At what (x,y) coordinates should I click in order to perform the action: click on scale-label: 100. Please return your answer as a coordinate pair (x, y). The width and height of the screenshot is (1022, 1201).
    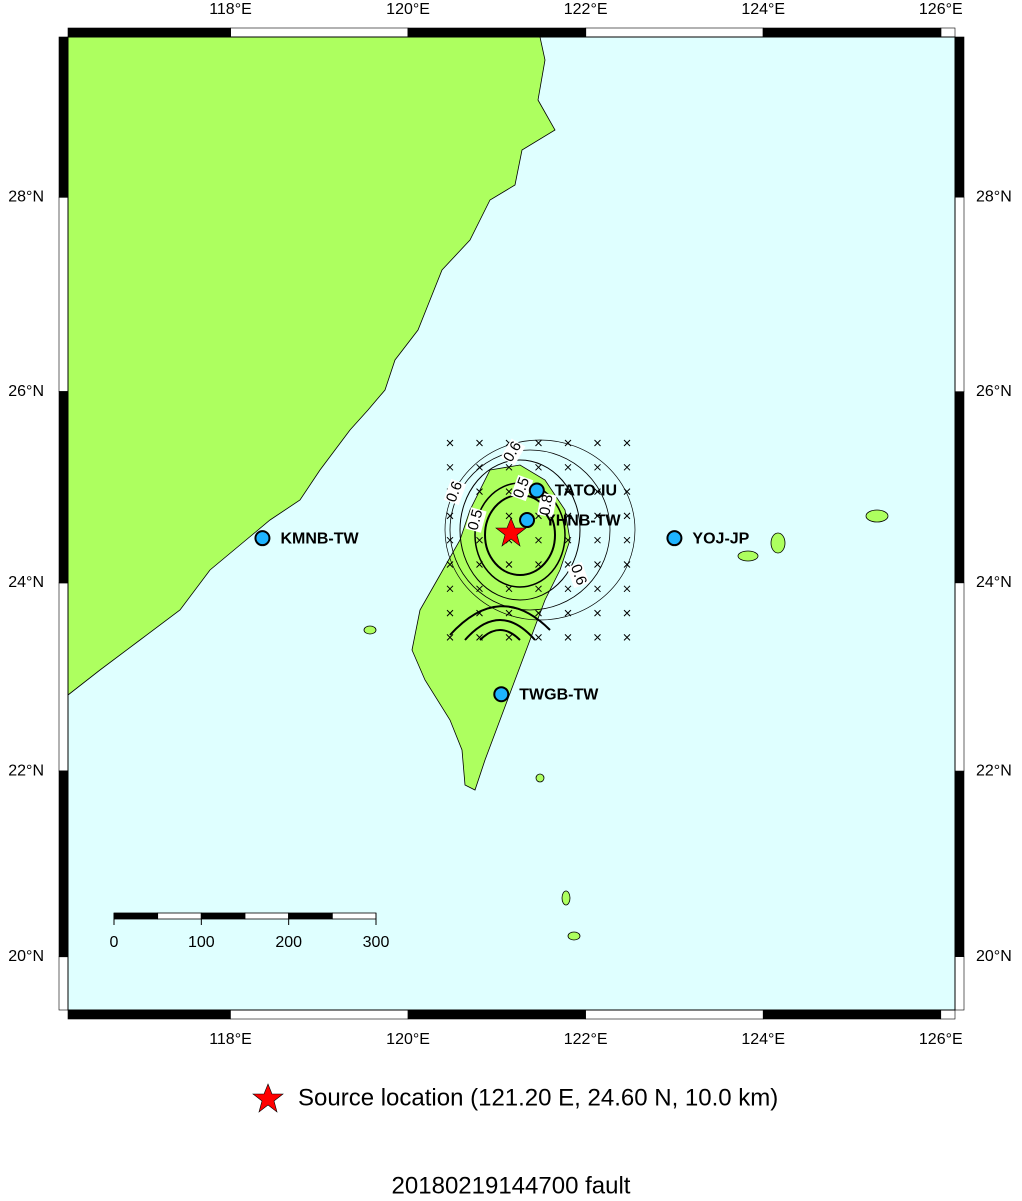
    Looking at the image, I should click on (201, 942).